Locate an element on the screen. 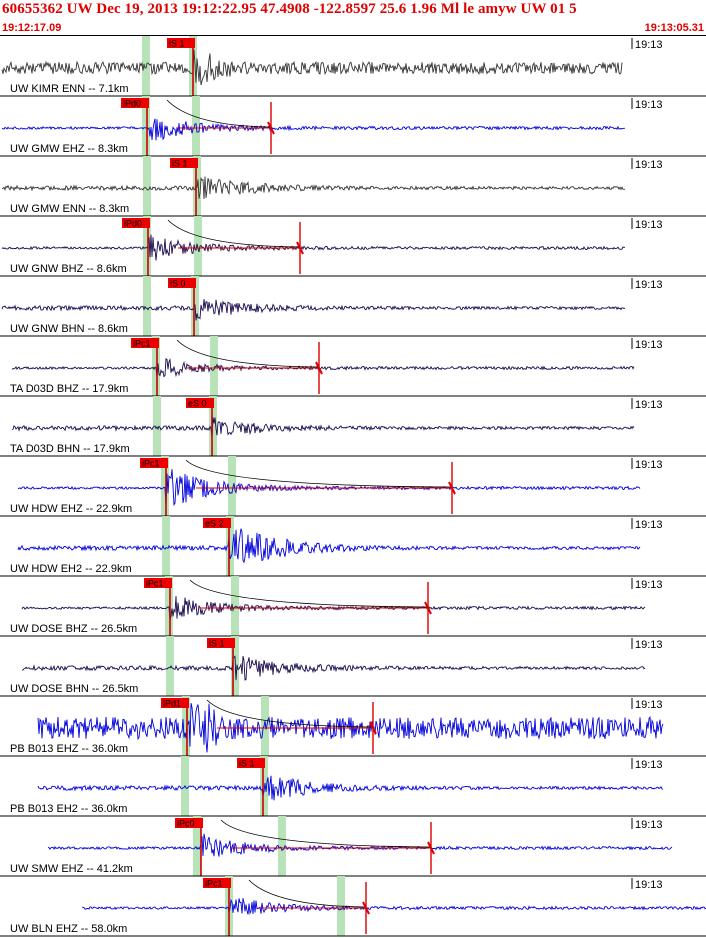 The image size is (706, 938). window-start-time: 19:12:17.09 is located at coordinates (32, 28).